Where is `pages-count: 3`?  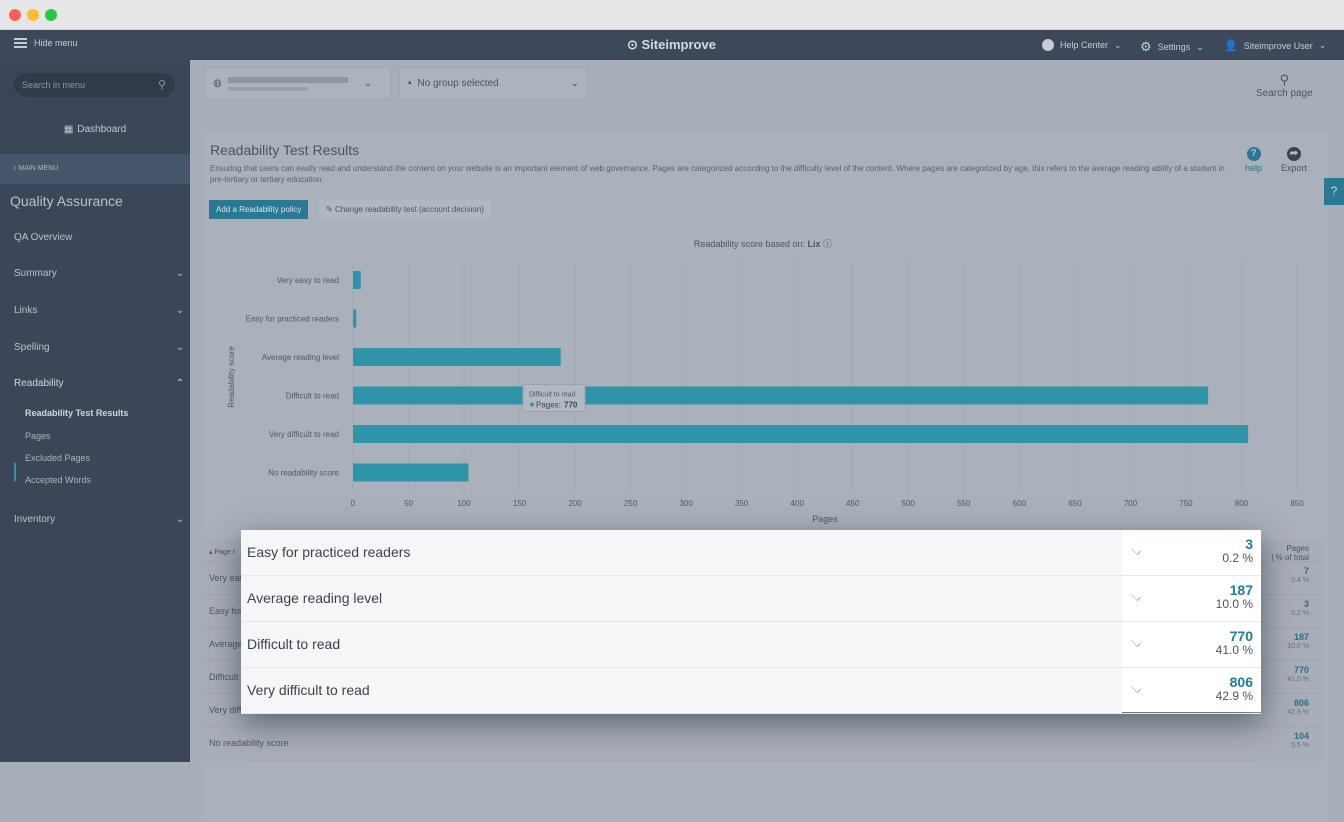 pages-count: 3 is located at coordinates (1249, 544).